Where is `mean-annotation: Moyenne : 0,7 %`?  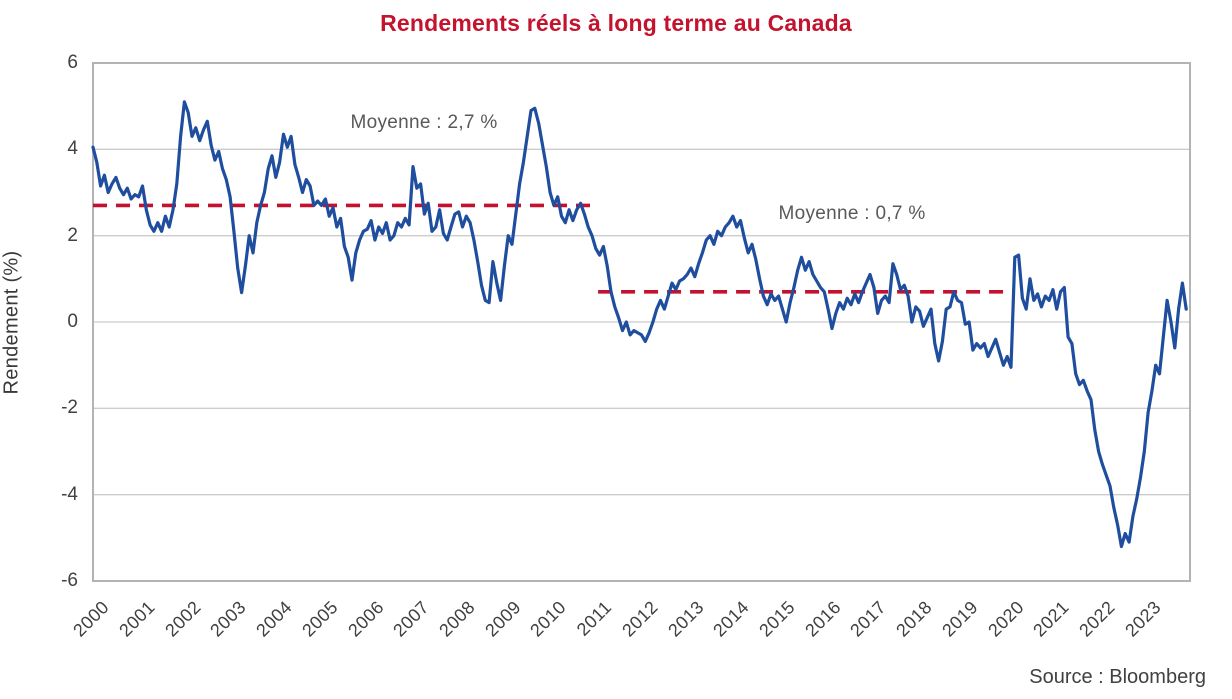 mean-annotation: Moyenne : 0,7 % is located at coordinates (852, 213).